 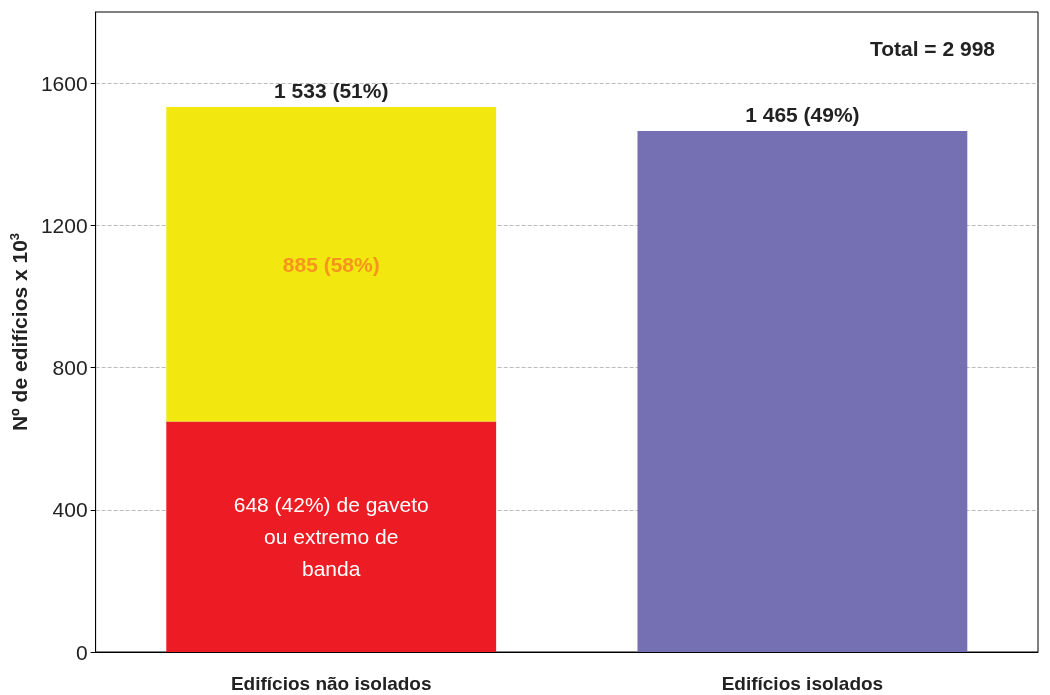 What do you see at coordinates (331, 264) in the screenshot?
I see `data-label: 885 (58%)` at bounding box center [331, 264].